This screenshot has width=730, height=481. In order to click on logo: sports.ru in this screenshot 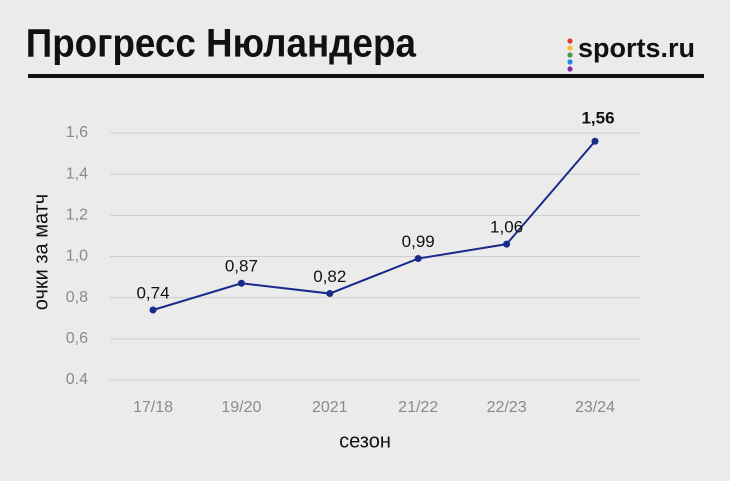, I will do `click(636, 48)`.